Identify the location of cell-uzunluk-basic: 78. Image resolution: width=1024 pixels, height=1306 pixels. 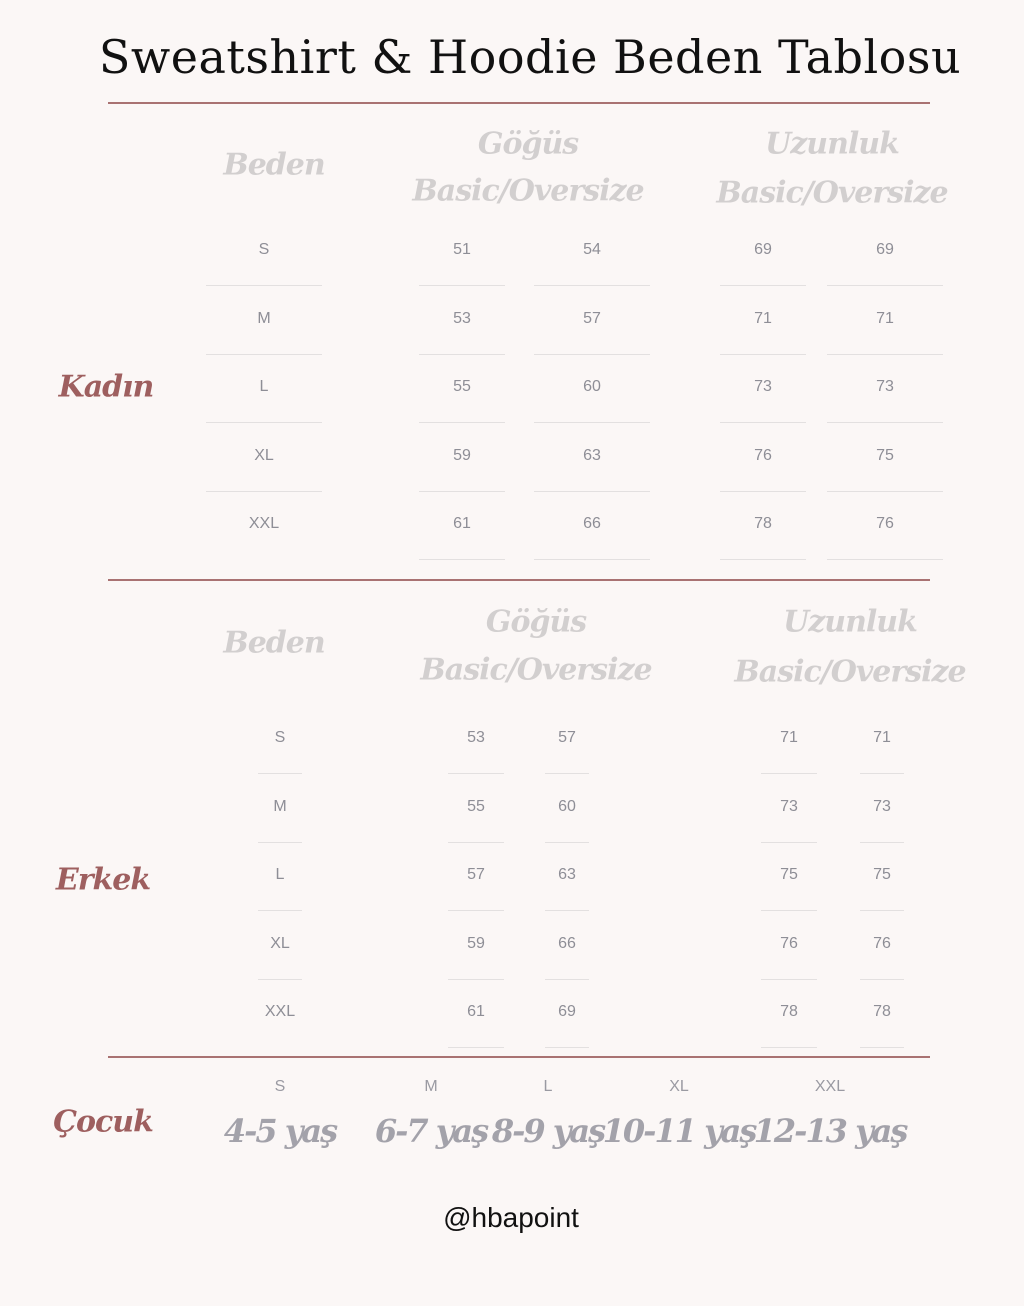
(763, 523).